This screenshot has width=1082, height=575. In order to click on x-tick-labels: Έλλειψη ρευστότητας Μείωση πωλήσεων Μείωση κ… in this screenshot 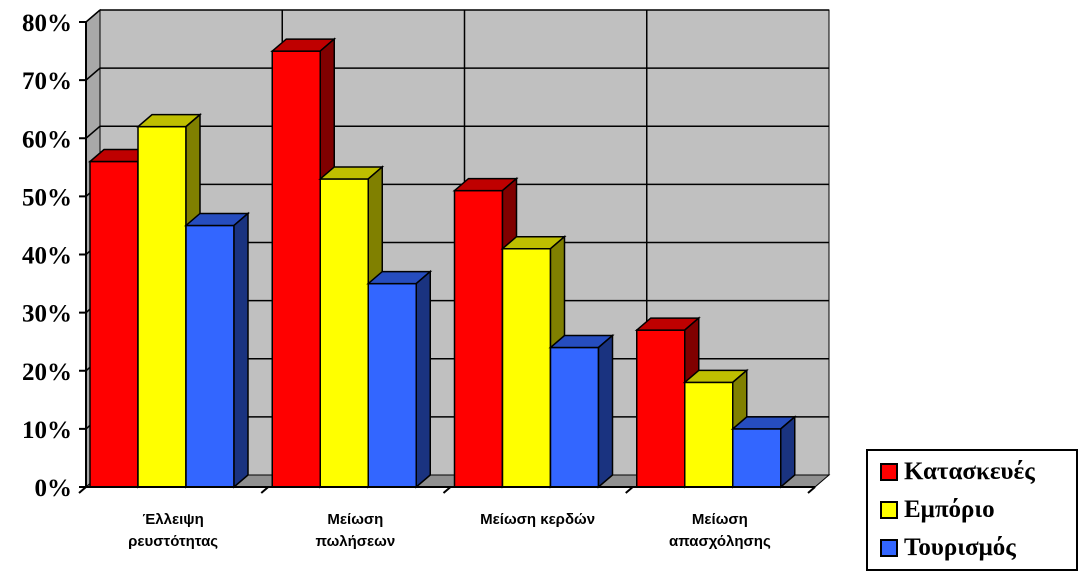, I will do `click(449, 530)`.